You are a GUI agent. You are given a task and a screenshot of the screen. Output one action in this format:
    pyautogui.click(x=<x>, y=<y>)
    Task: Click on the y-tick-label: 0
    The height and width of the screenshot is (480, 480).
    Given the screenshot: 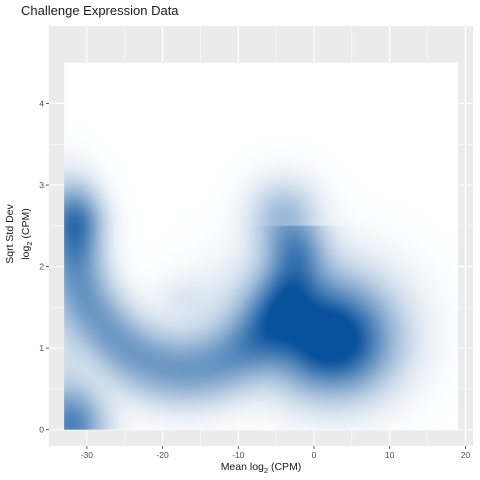 What is the action you would take?
    pyautogui.click(x=41, y=430)
    